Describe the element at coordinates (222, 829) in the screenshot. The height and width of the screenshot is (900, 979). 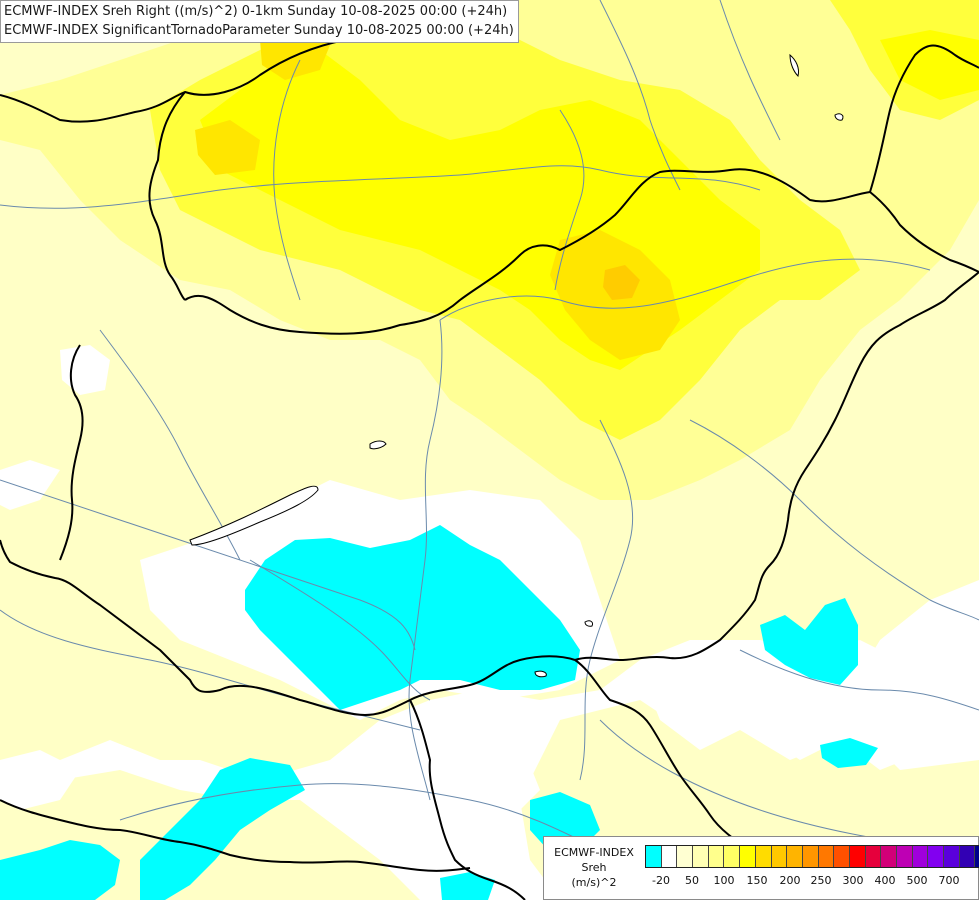
I see `sreh-field-cyan-southwest` at that location.